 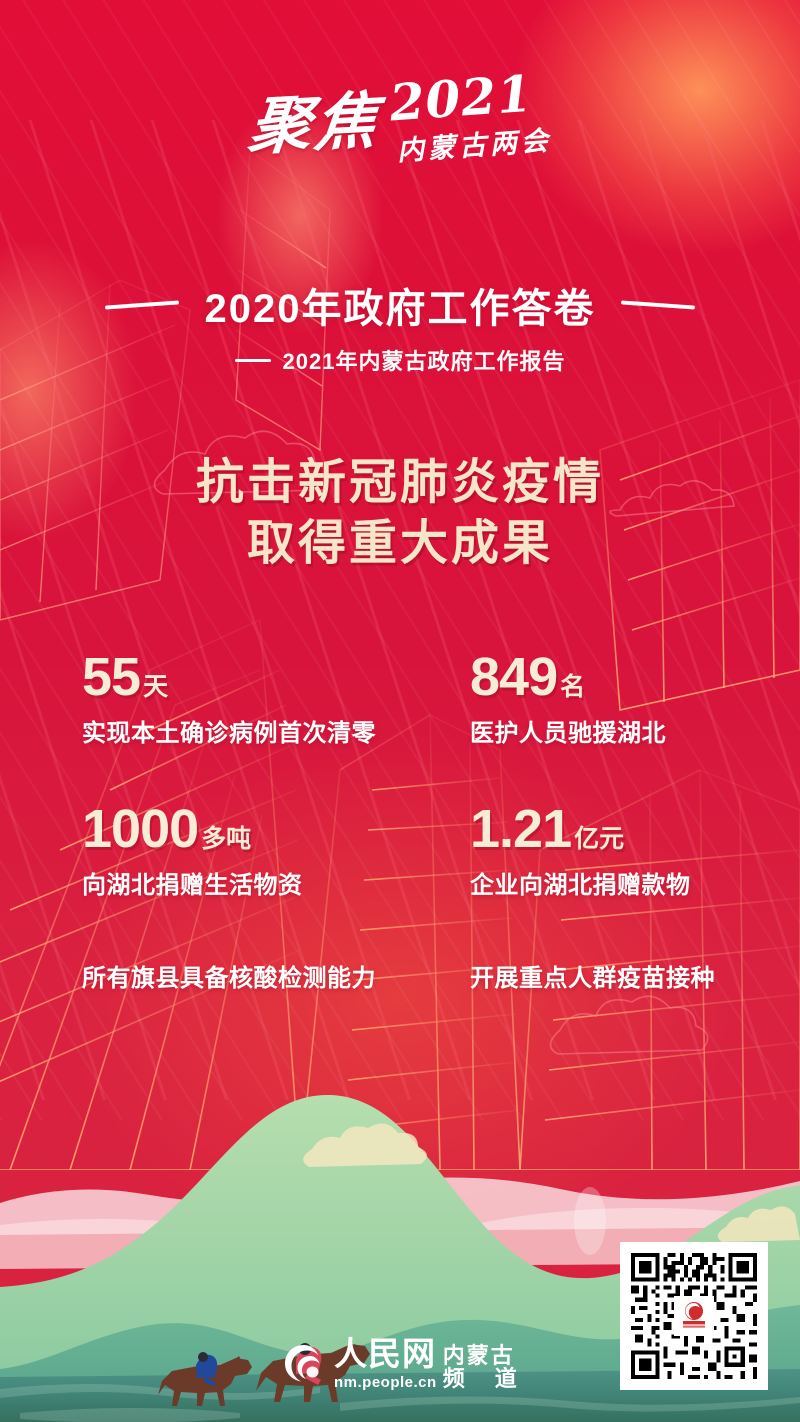 I want to click on notes-row: 所有旗县具备核酸检测能力 开展重点人群疫苗接种, so click(x=400, y=975).